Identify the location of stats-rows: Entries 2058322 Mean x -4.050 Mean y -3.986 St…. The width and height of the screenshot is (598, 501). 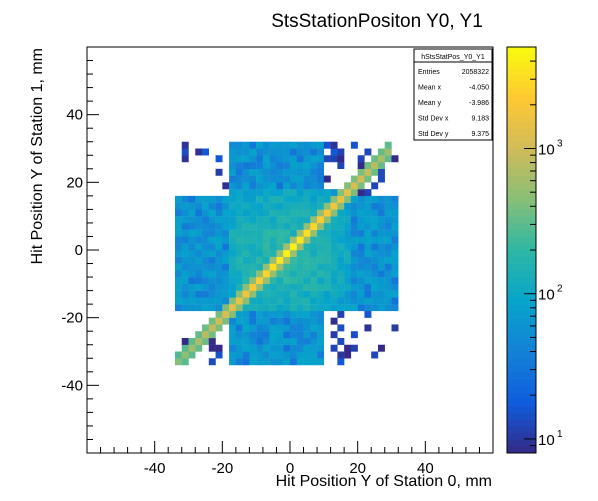
(453, 103).